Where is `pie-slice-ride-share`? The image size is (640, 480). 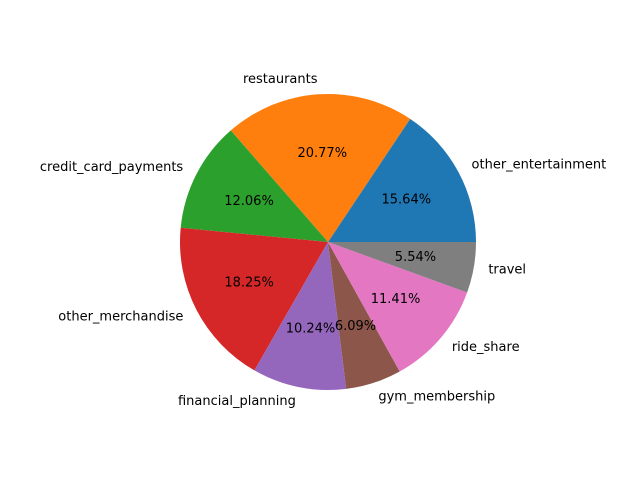 pie-slice-ride-share is located at coordinates (398, 307).